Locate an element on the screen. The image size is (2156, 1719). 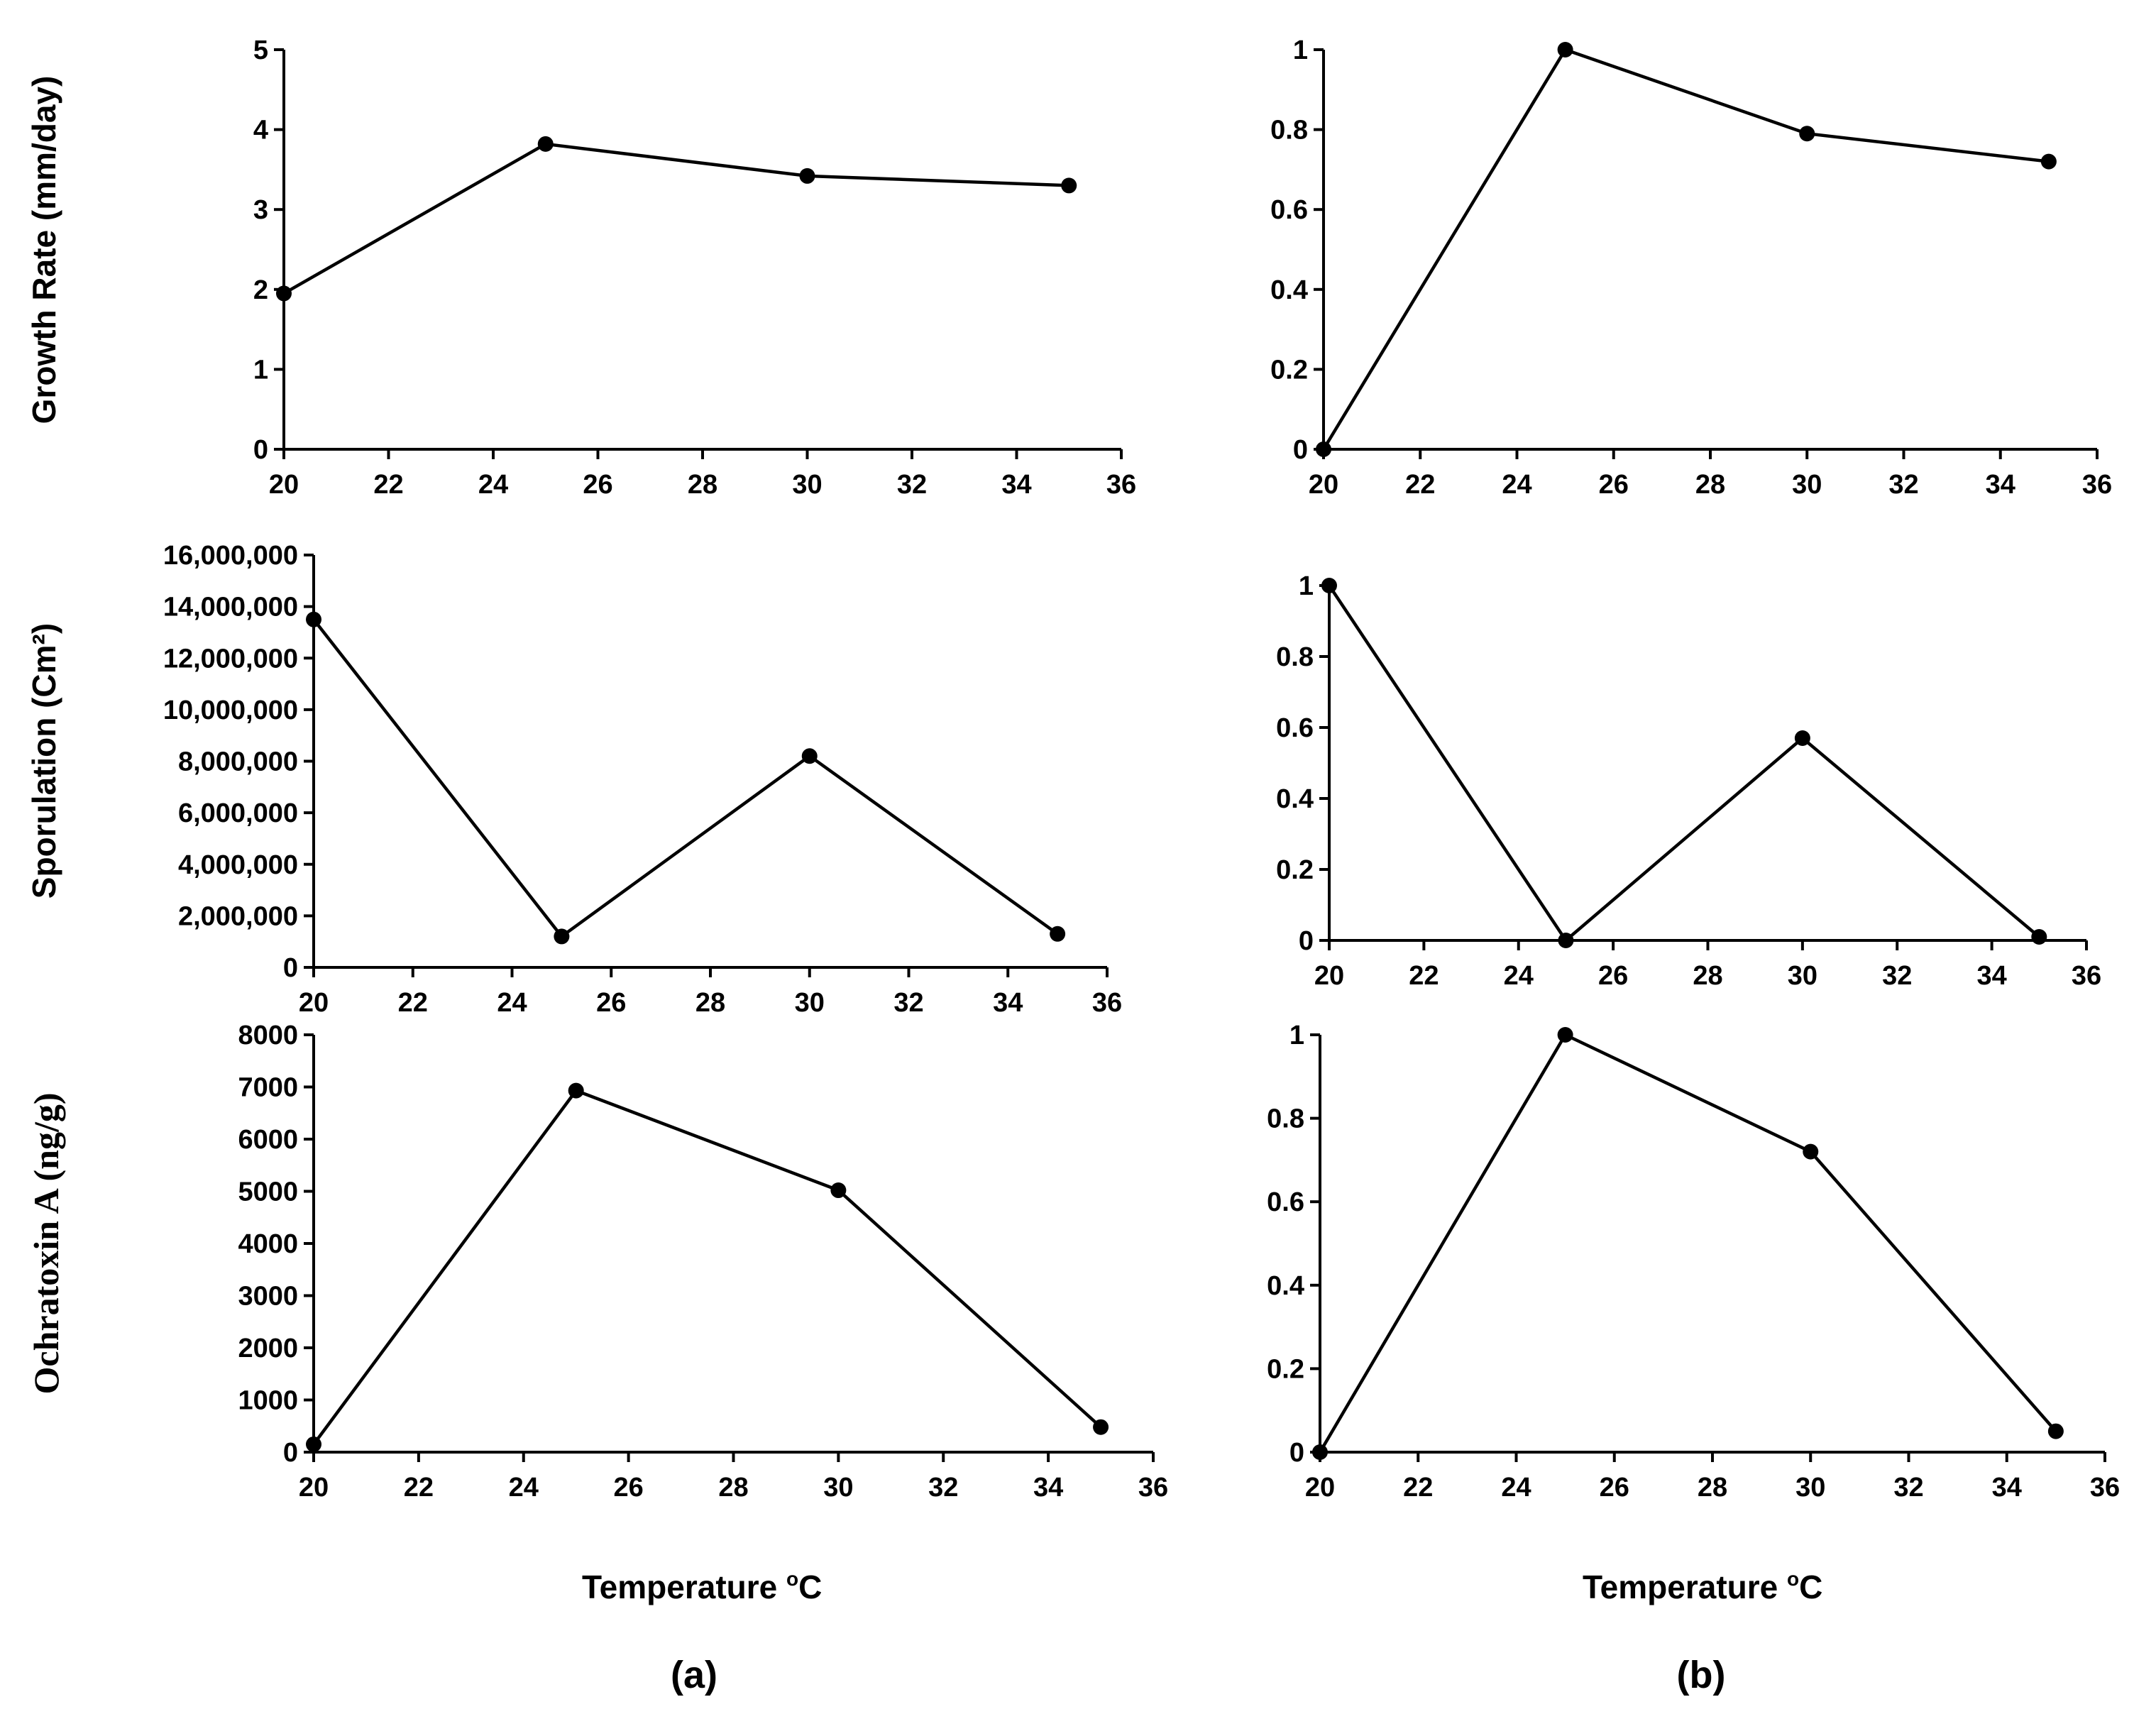
y-axis-title: Growth Rate (mm/day) is located at coordinates (44, 250).